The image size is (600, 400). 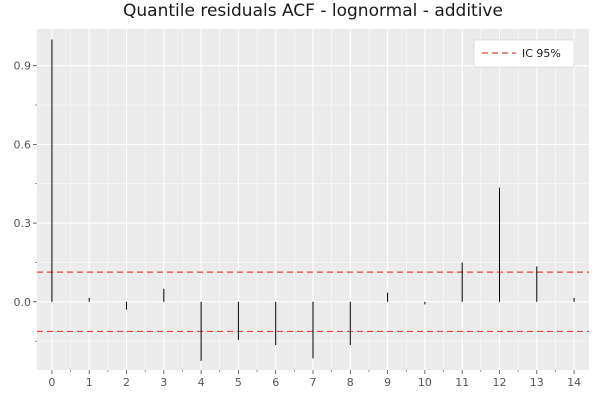 I want to click on x-tick-label: 9, so click(x=387, y=382).